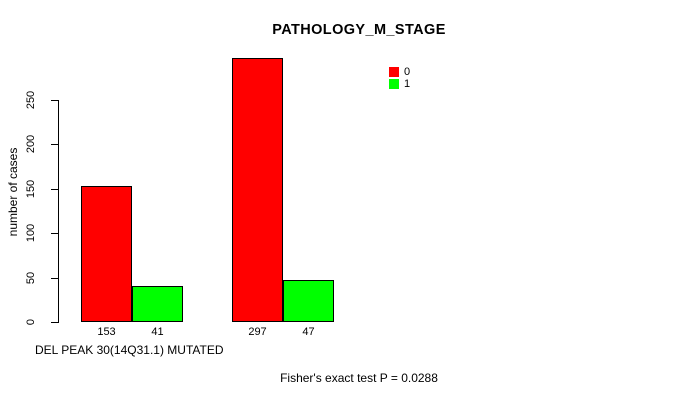 Image resolution: width=690 pixels, height=400 pixels. Describe the element at coordinates (58, 211) in the screenshot. I see `y-axis-line` at that location.